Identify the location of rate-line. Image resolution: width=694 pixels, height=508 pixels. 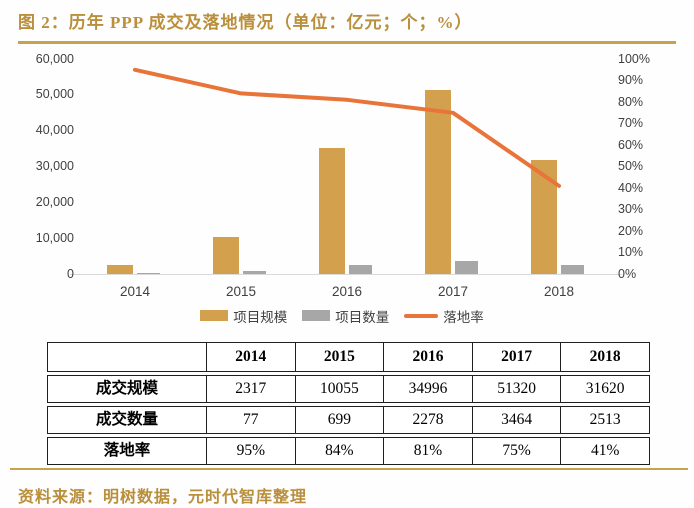
(347, 127).